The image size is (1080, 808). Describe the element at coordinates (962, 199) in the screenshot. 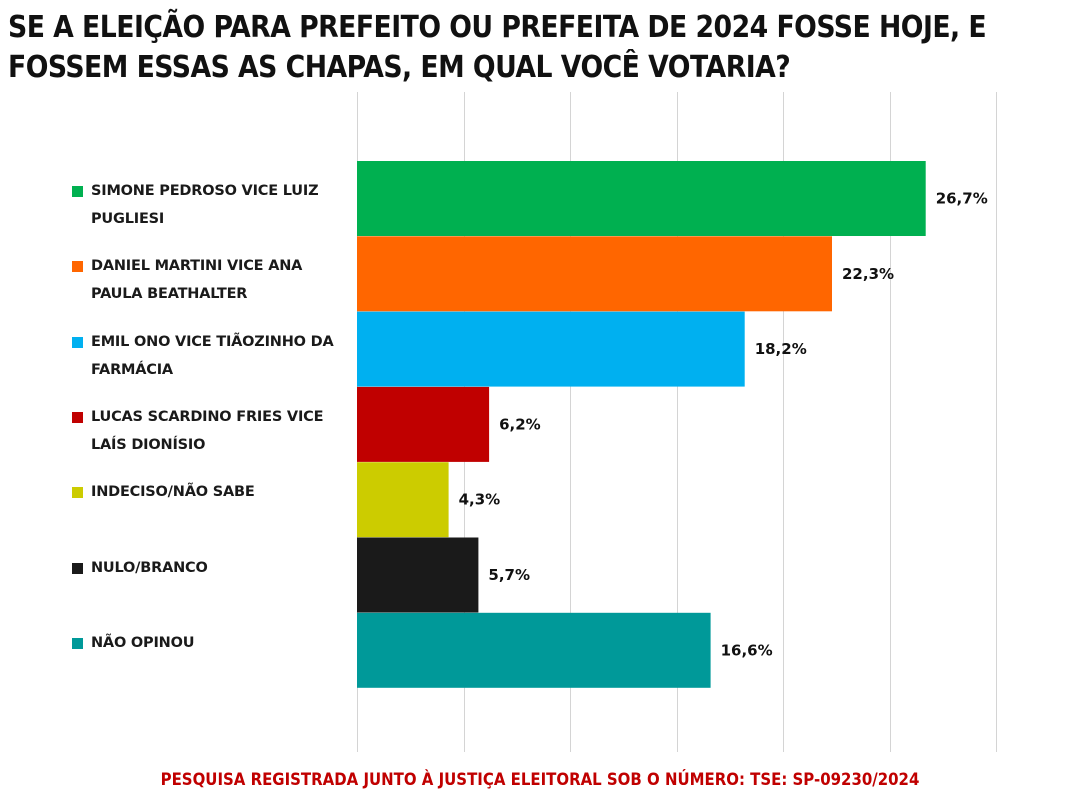

I see `bar-value-label: 26,7%` at that location.